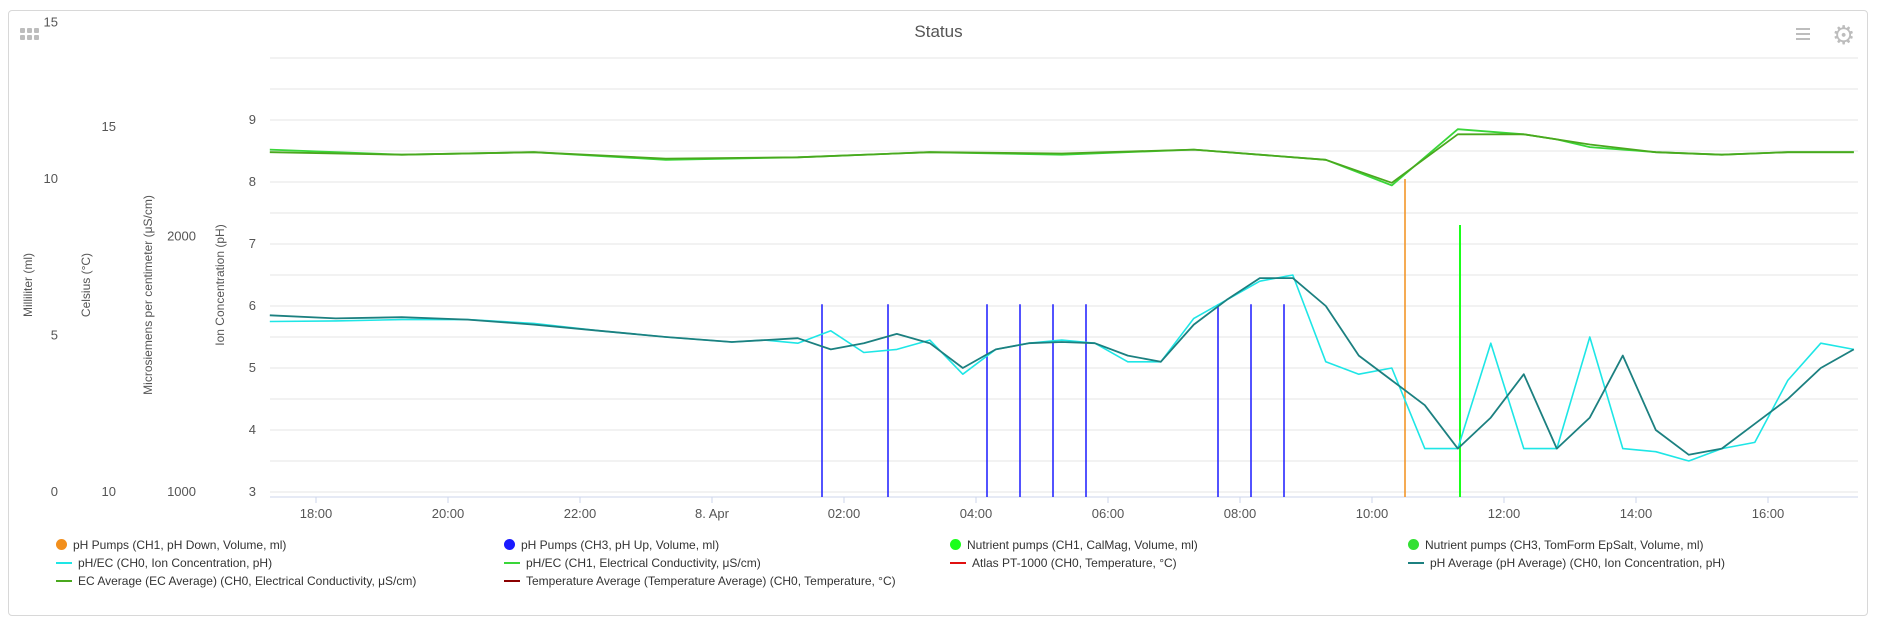  I want to click on y-tick-label: 4, so click(252, 429).